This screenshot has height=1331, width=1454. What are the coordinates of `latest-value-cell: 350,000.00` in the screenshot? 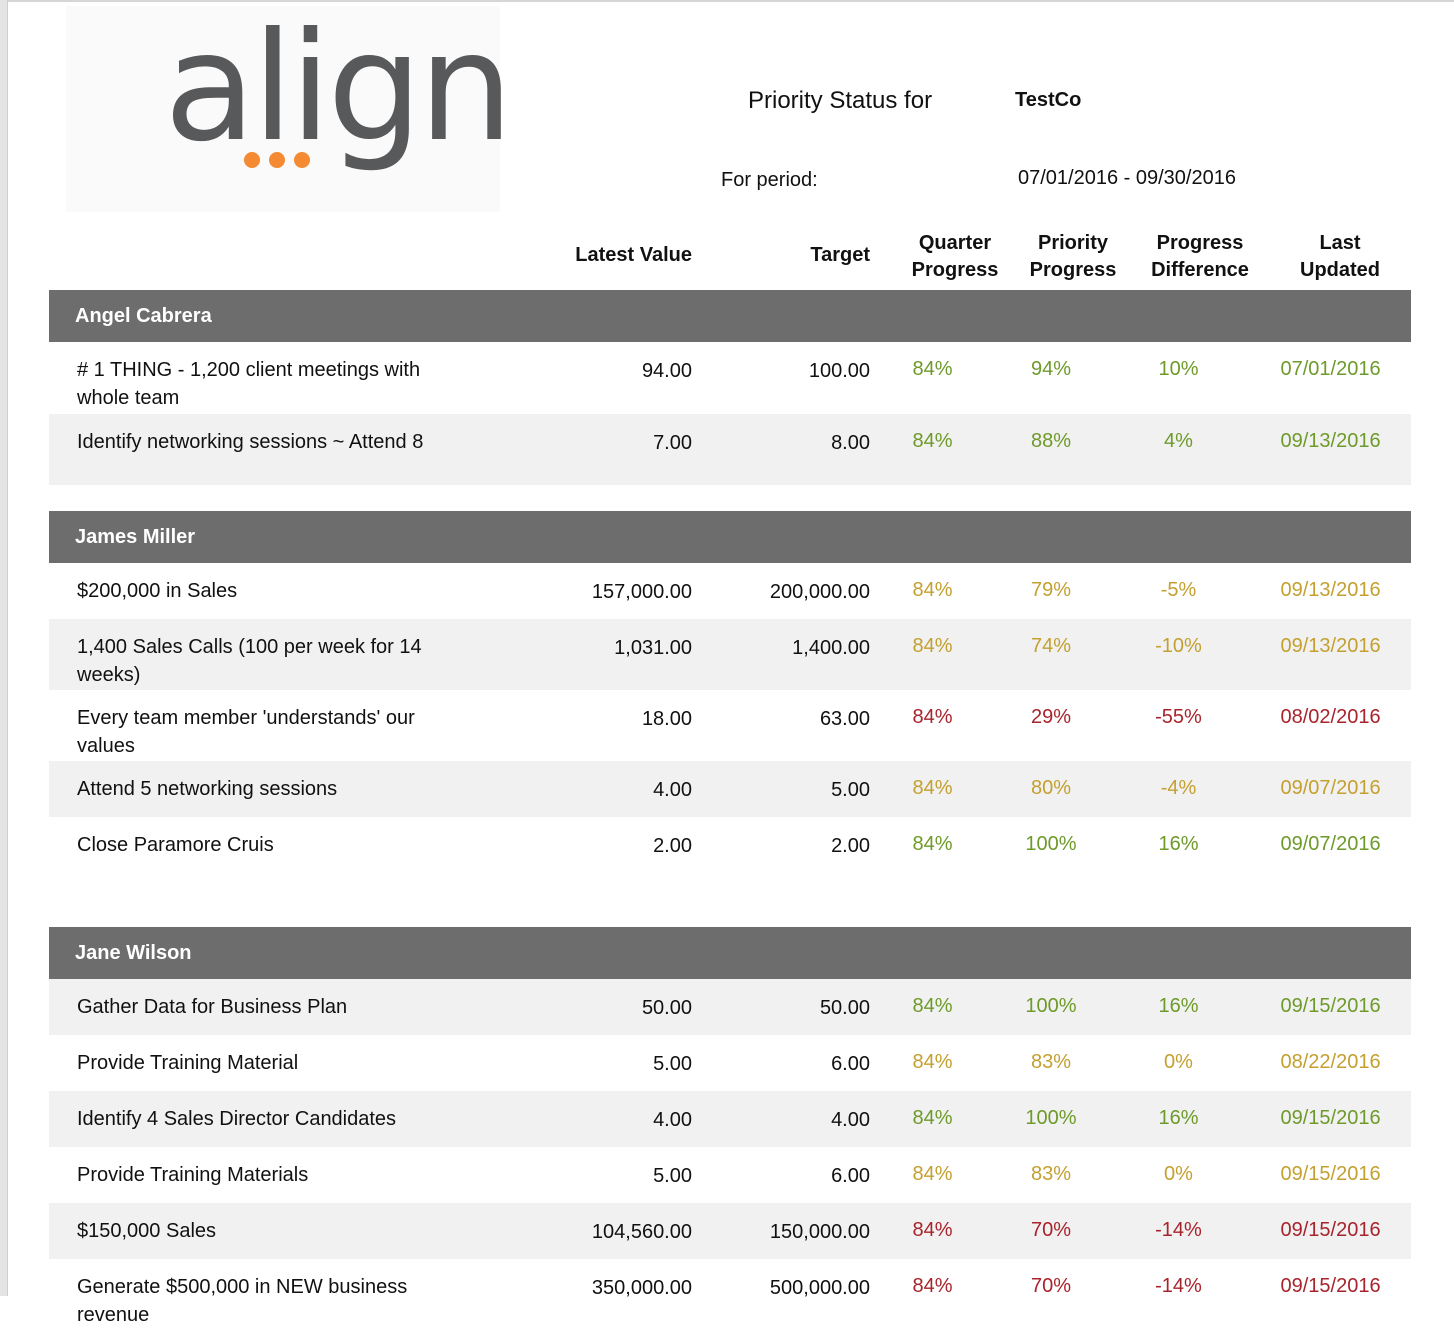 It's located at (641, 1288).